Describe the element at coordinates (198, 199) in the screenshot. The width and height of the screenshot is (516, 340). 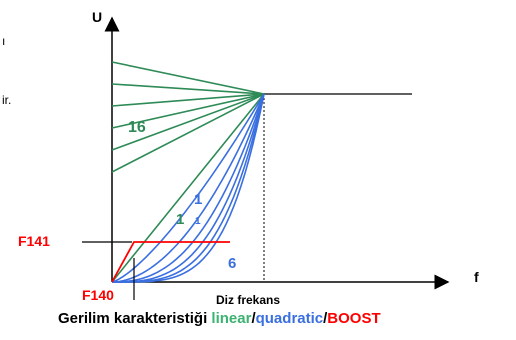
I see `quadratic-start-label: 1` at that location.